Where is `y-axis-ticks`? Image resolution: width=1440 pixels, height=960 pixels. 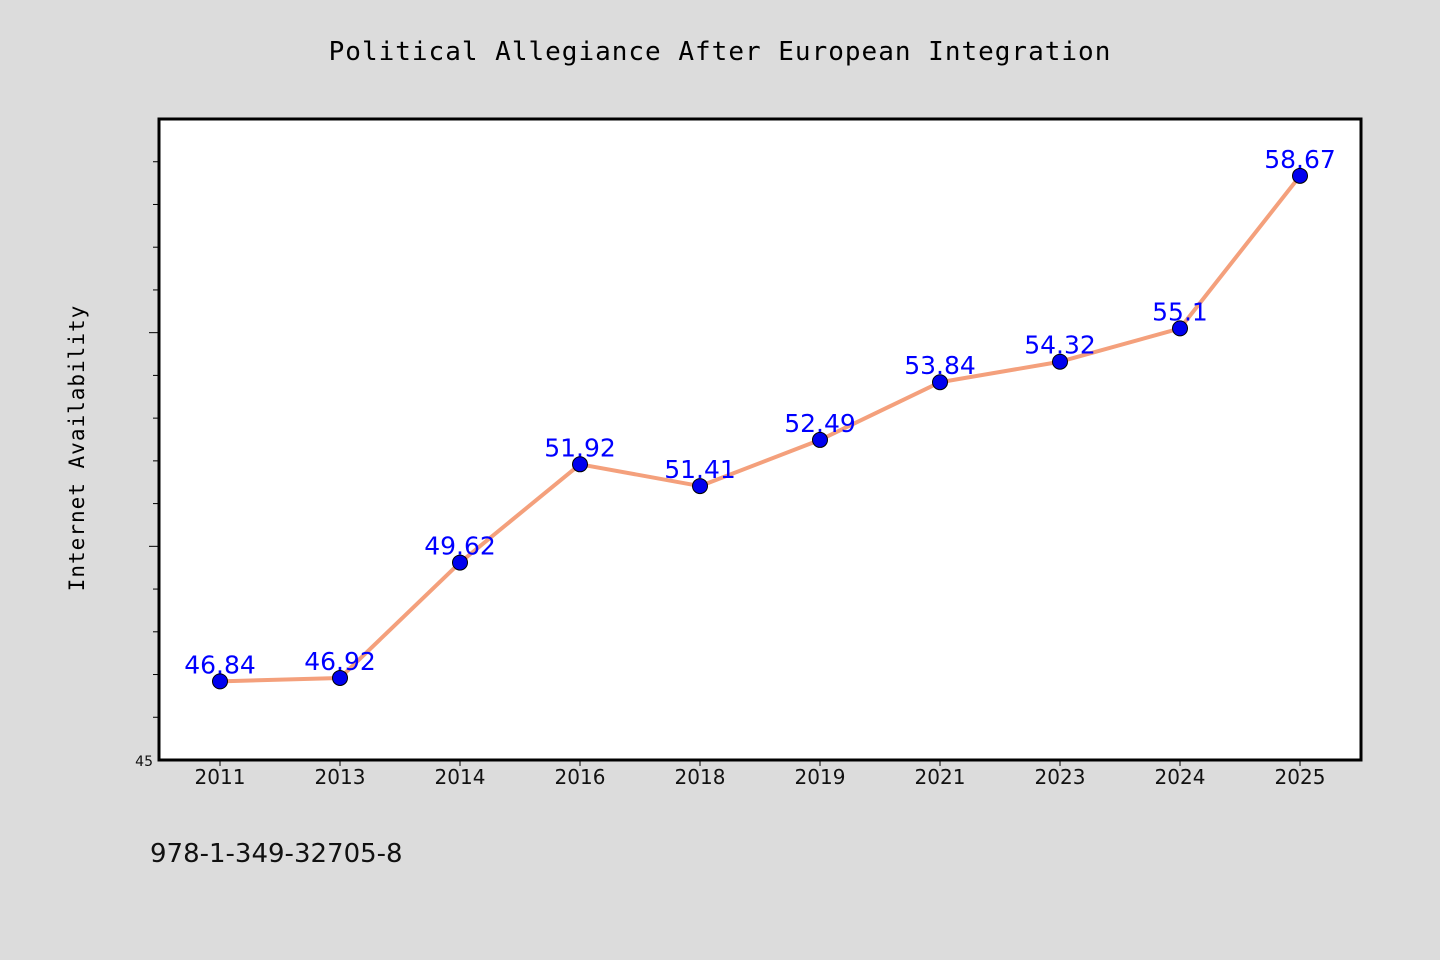
y-axis-ticks is located at coordinates (154, 439).